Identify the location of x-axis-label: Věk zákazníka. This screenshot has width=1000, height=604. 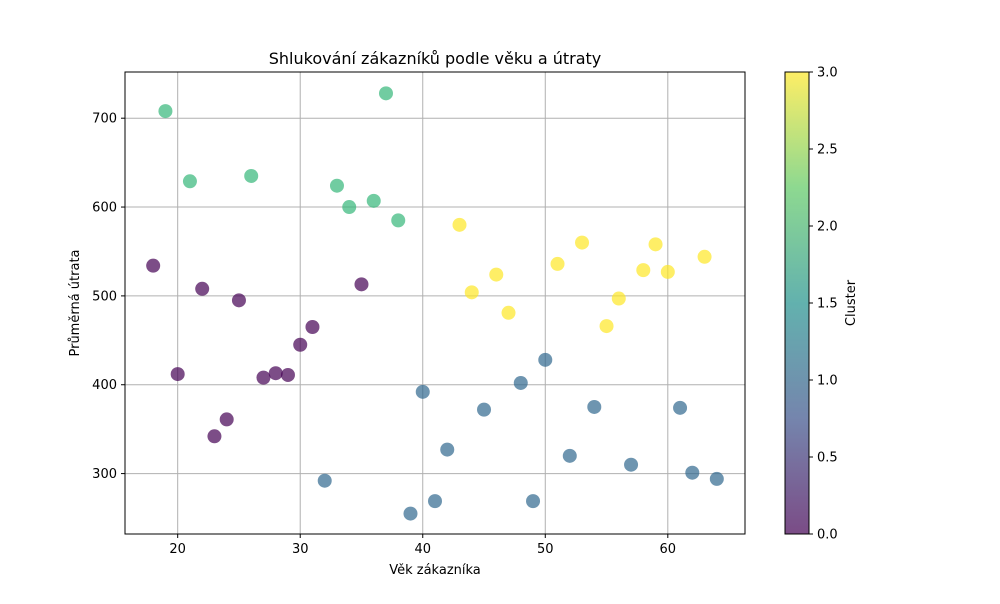
(435, 570).